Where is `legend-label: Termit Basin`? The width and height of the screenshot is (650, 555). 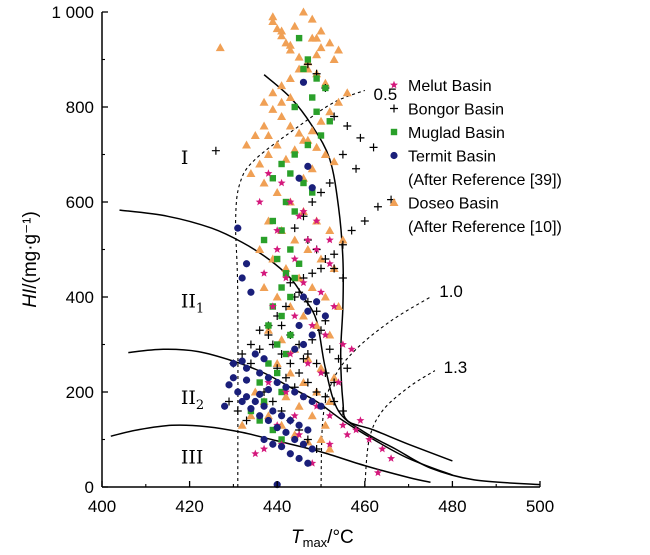
legend-label: Termit Basin is located at coordinates (452, 157).